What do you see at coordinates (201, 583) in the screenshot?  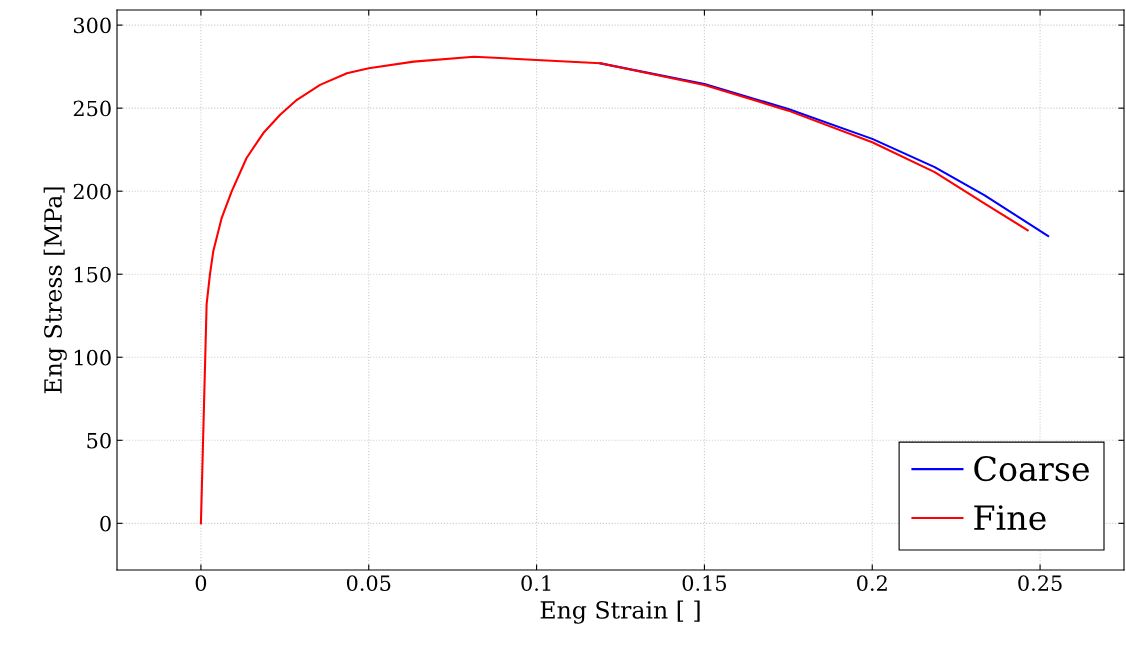 I see `x-tick-label: 0` at bounding box center [201, 583].